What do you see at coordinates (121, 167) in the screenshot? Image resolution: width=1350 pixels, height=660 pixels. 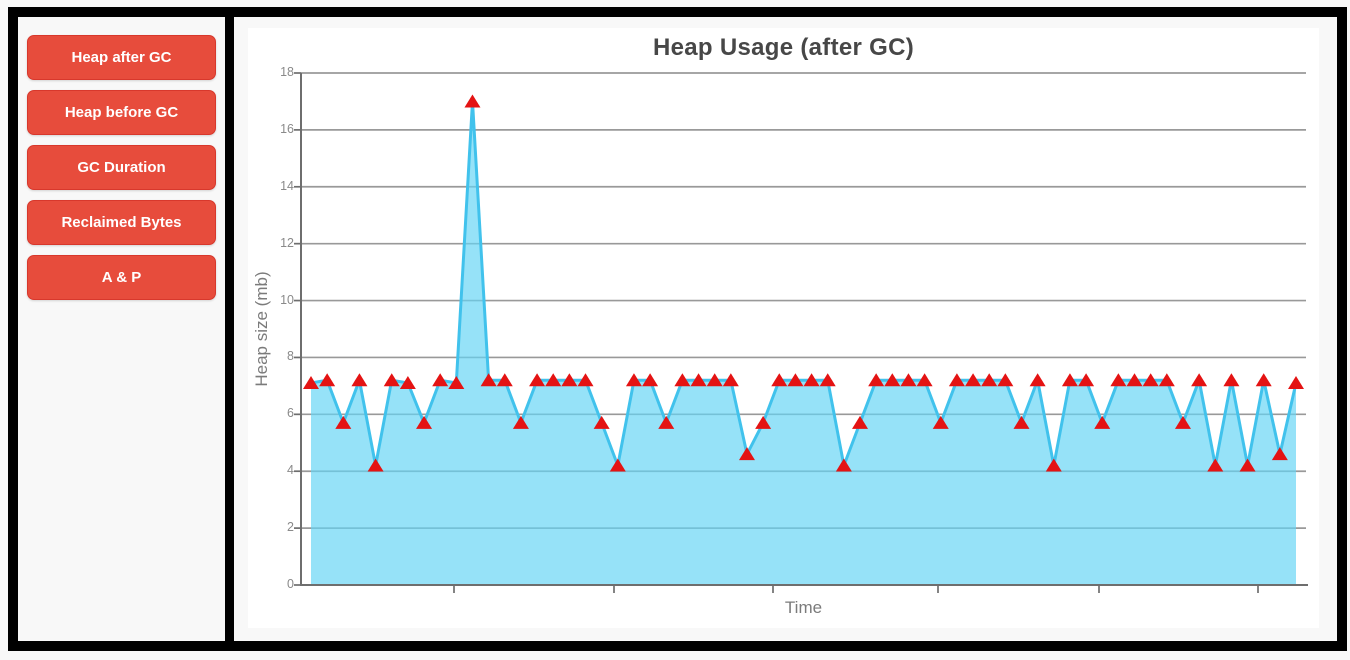 I see `sidebar-button-gc-duration: GC Duration` at bounding box center [121, 167].